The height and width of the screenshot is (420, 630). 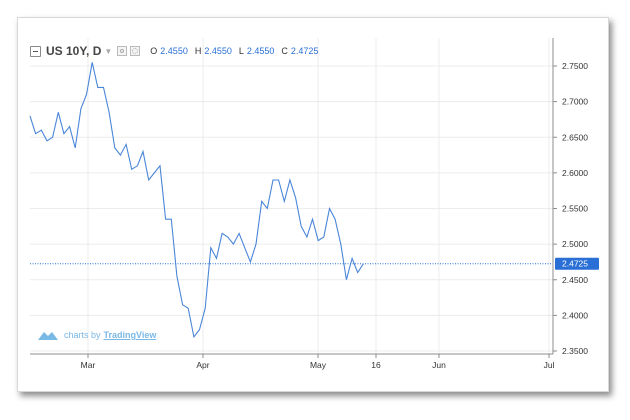 I want to click on current-price-tag: 2.4725, so click(x=577, y=263).